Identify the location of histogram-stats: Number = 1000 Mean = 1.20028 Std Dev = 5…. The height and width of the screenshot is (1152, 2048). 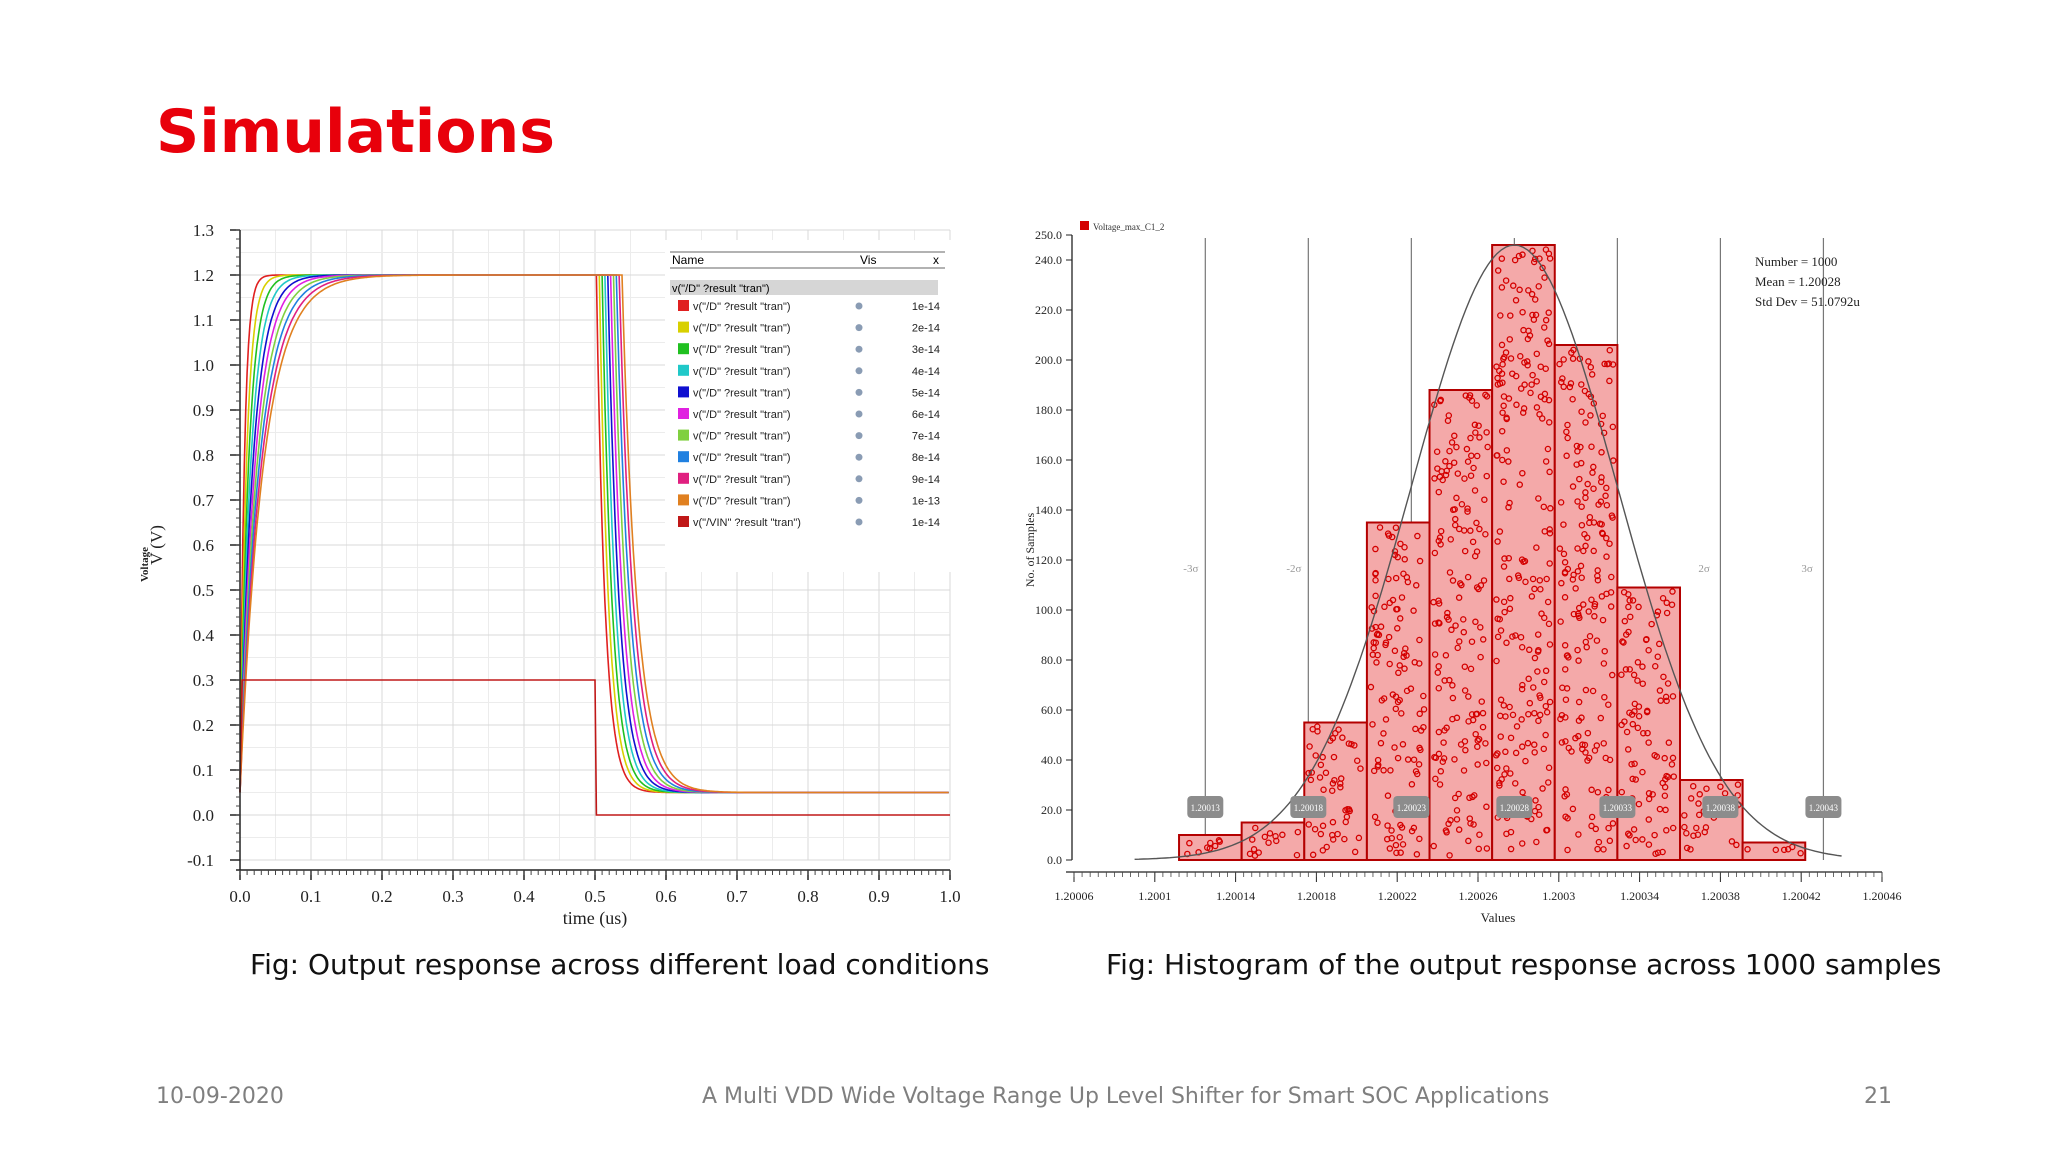
(1807, 281).